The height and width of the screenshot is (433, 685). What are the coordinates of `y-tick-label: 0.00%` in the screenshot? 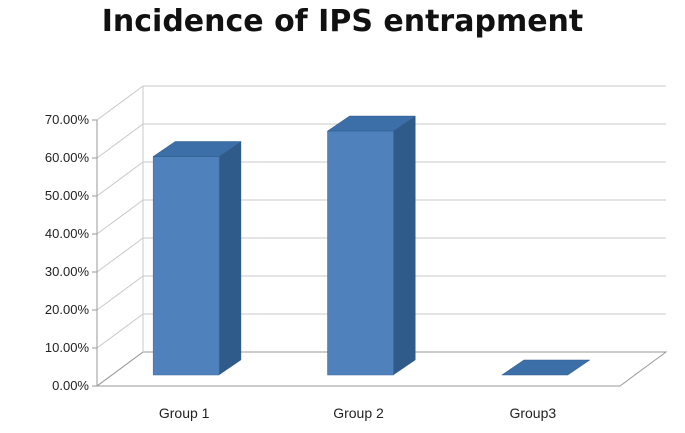 It's located at (70, 385).